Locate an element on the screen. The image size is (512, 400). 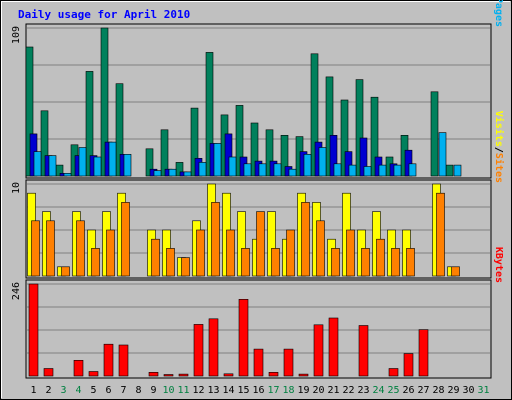
panel-side-labels: KBytes is located at coordinates (498, 265).